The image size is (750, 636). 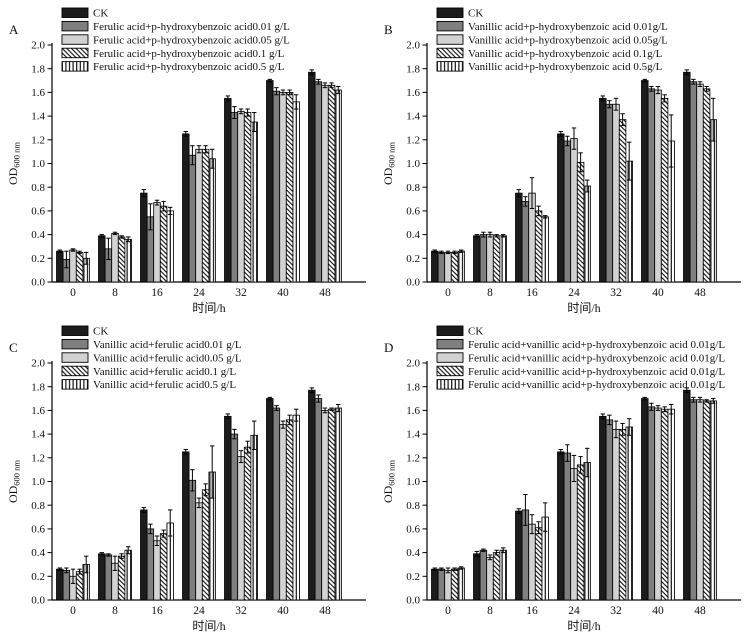 What do you see at coordinates (325, 293) in the screenshot?
I see `x-tick-label: 48` at bounding box center [325, 293].